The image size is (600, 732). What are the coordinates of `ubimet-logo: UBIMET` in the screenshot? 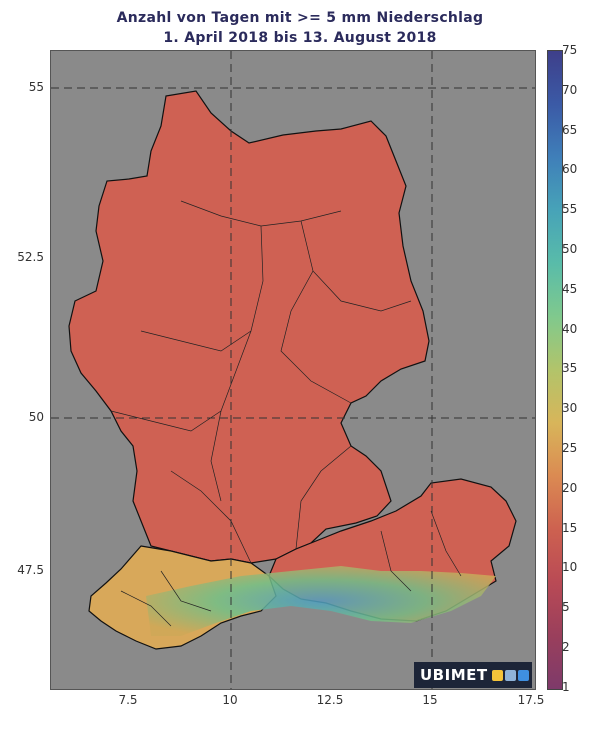 It's located at (473, 675).